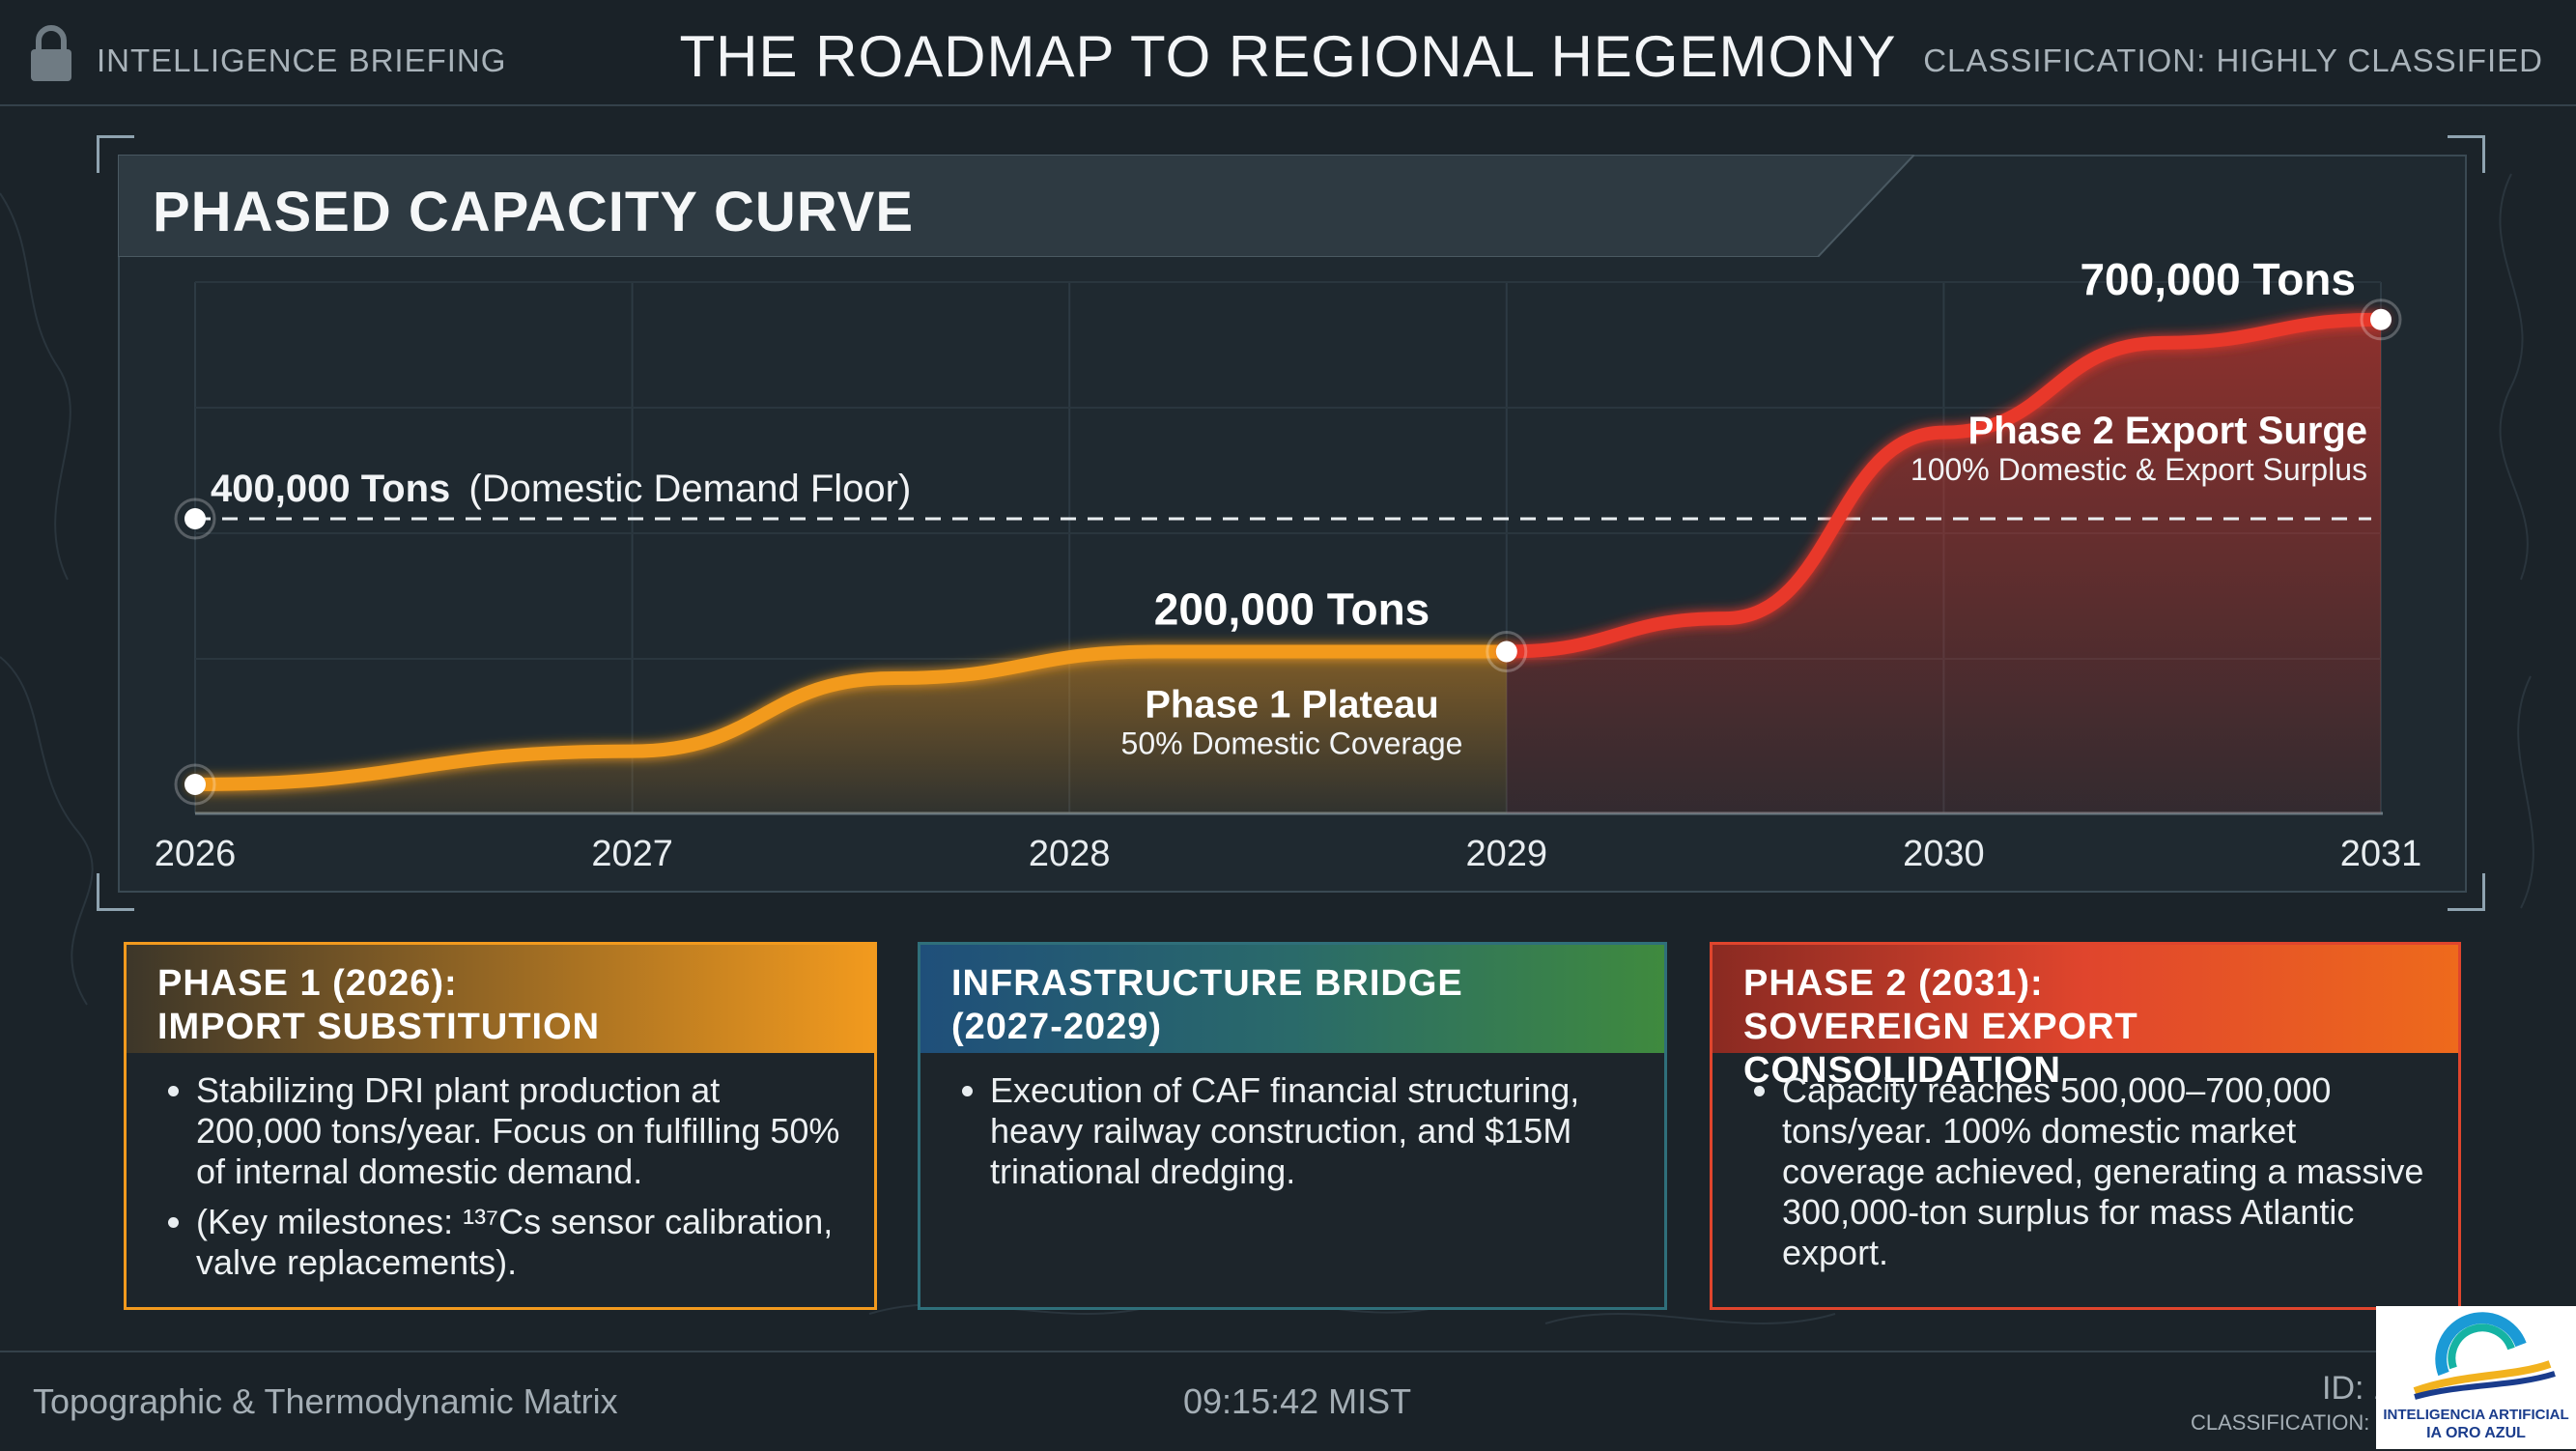  I want to click on phase2-area, so click(1943, 566).